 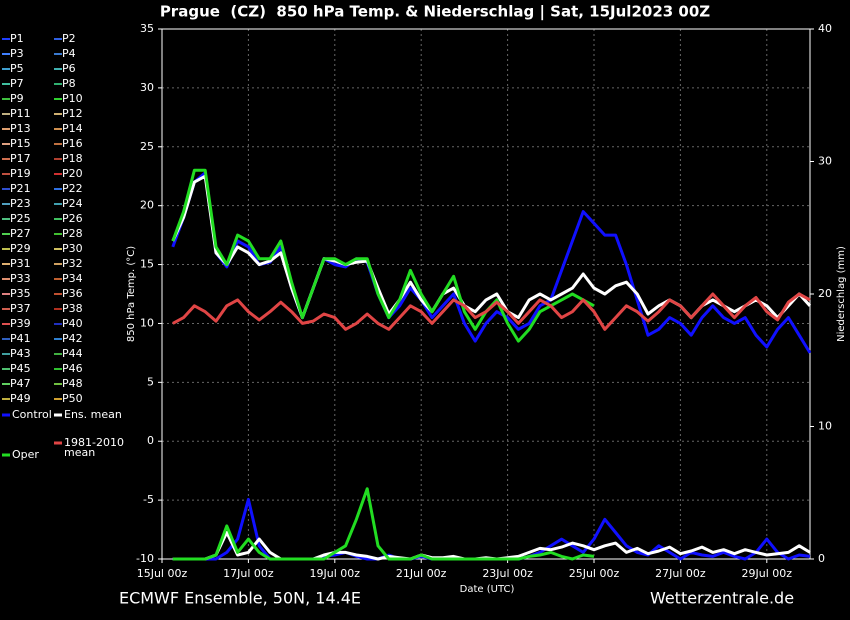 What do you see at coordinates (72, 293) in the screenshot?
I see `legend-label: P36` at bounding box center [72, 293].